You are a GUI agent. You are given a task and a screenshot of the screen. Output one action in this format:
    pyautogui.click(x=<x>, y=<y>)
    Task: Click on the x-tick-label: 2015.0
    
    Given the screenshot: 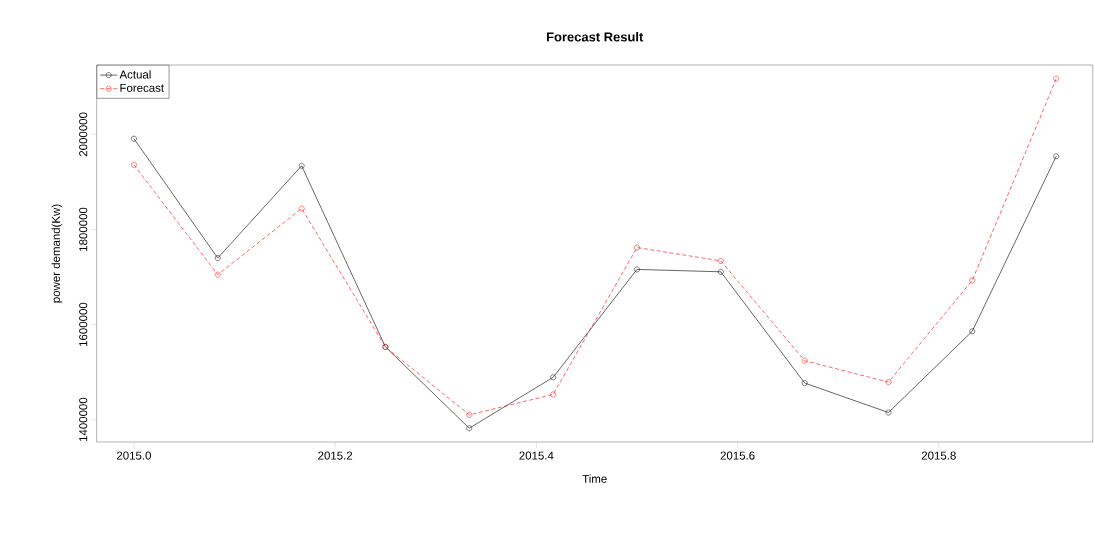 What is the action you would take?
    pyautogui.click(x=133, y=455)
    